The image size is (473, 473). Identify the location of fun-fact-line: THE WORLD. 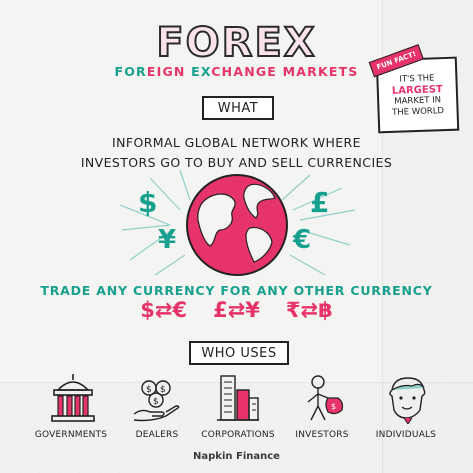
(418, 112).